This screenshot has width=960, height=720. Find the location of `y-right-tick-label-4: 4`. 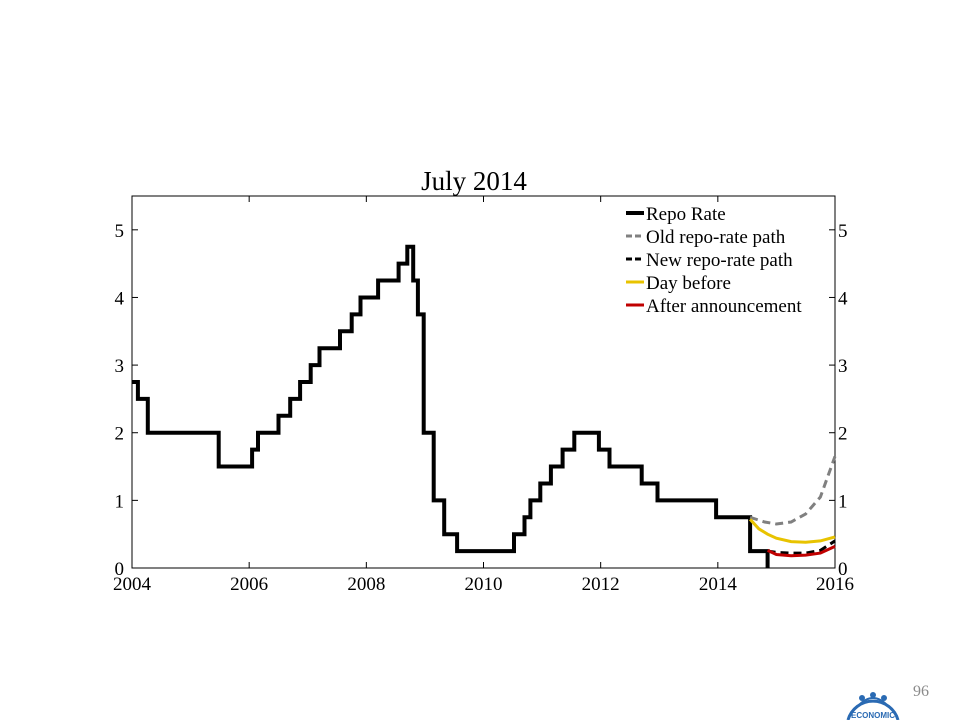

y-right-tick-label-4: 4 is located at coordinates (843, 298).